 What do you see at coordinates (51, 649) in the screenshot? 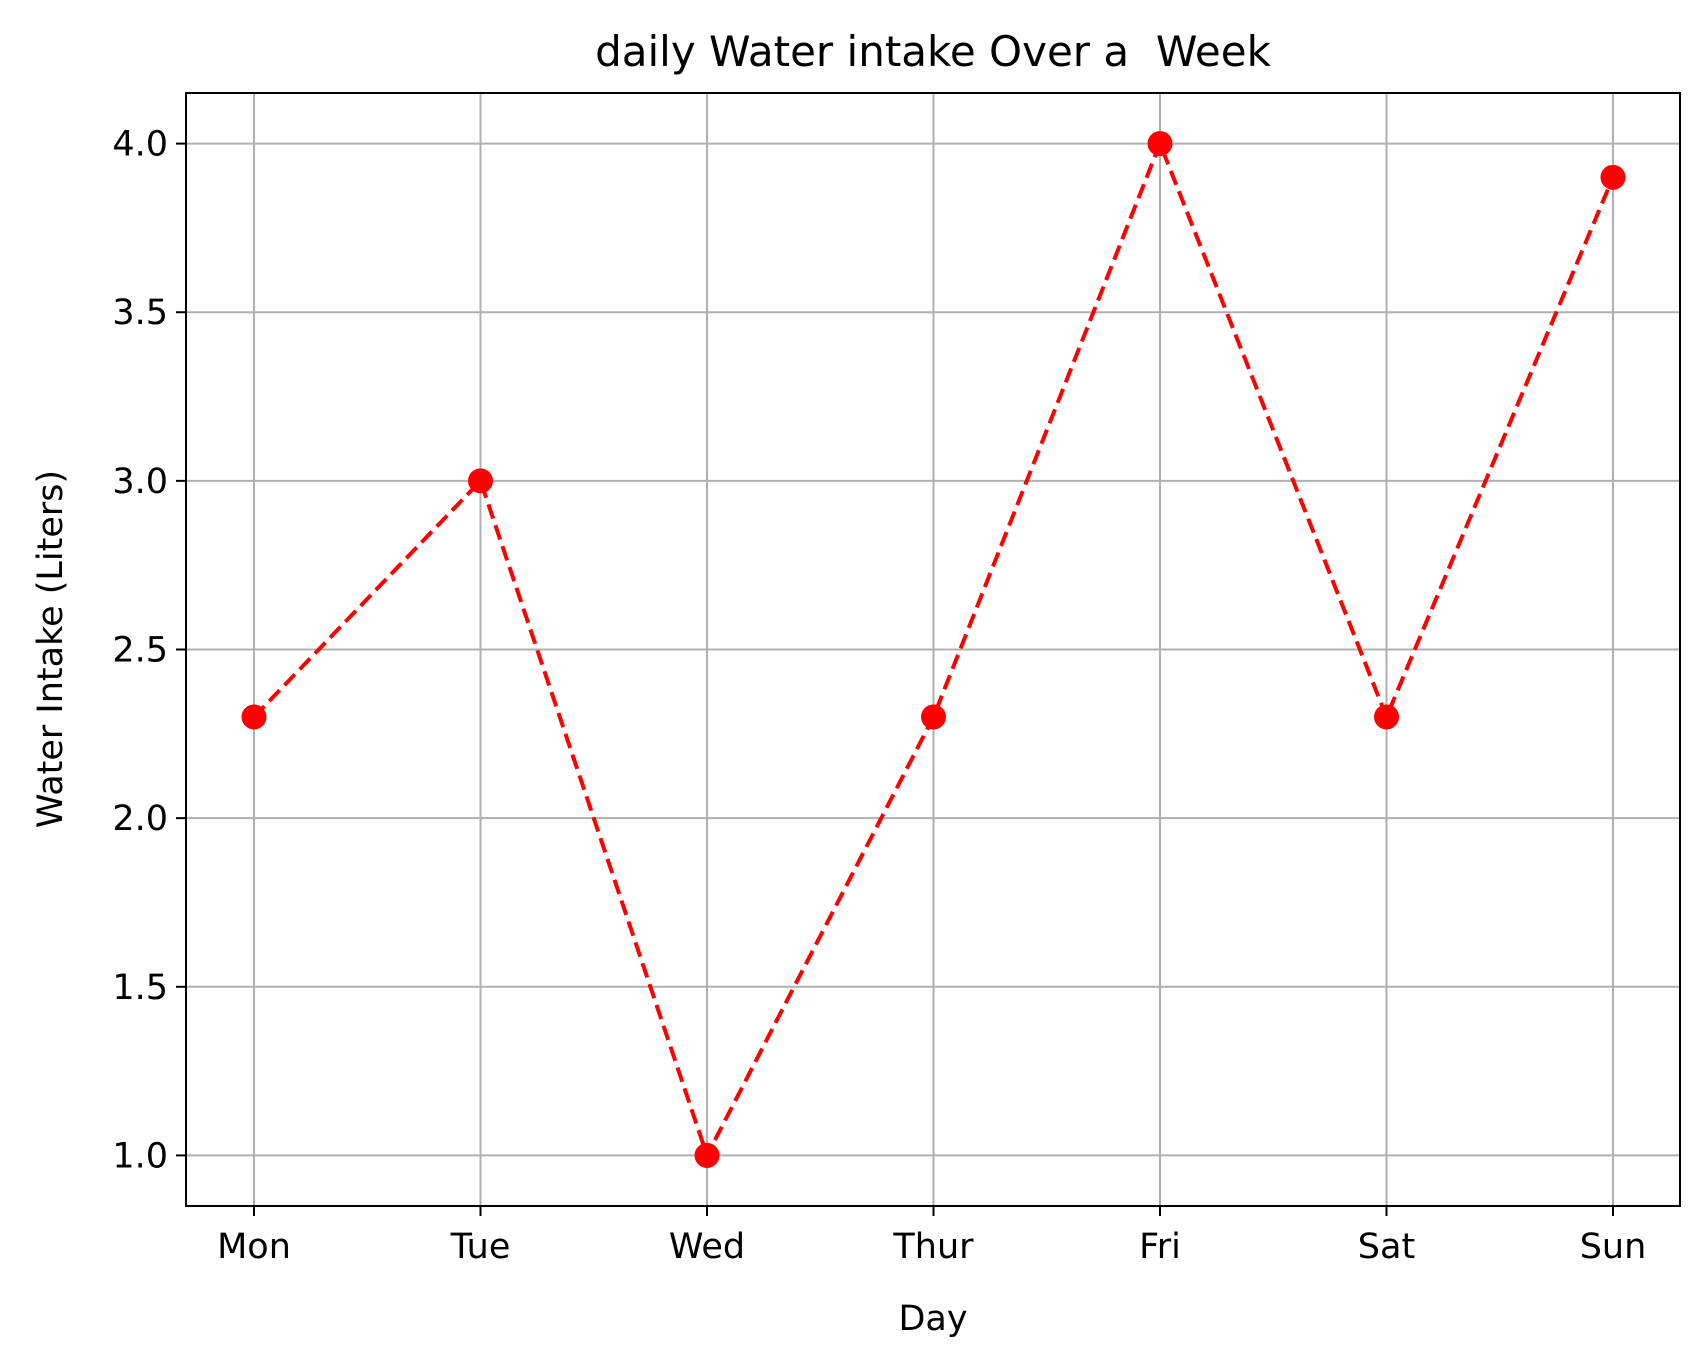
I see `y-axis-title: Water Intake (Liters)` at bounding box center [51, 649].